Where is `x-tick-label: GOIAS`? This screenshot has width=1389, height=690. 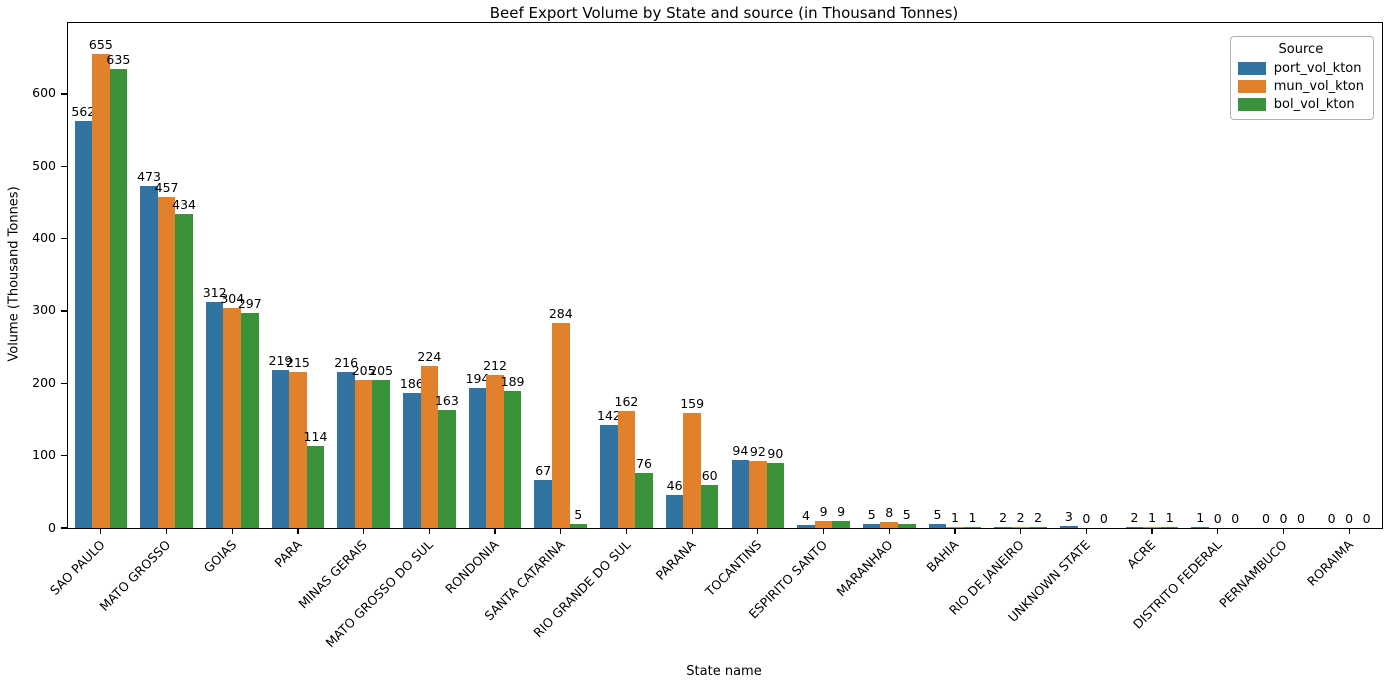
x-tick-label: GOIAS is located at coordinates (219, 556).